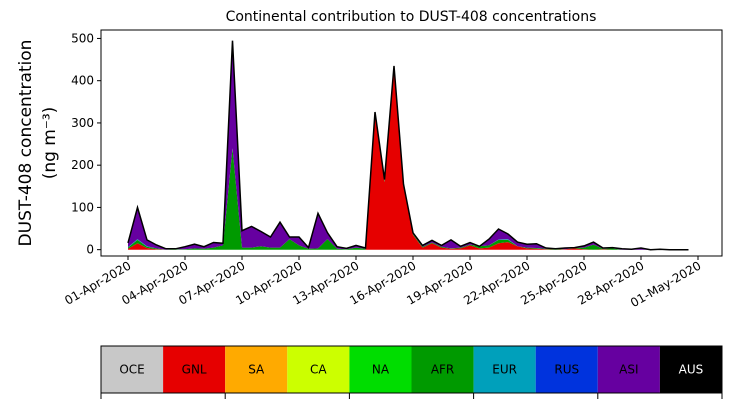  I want to click on y-tick-label: 500, so click(82, 38).